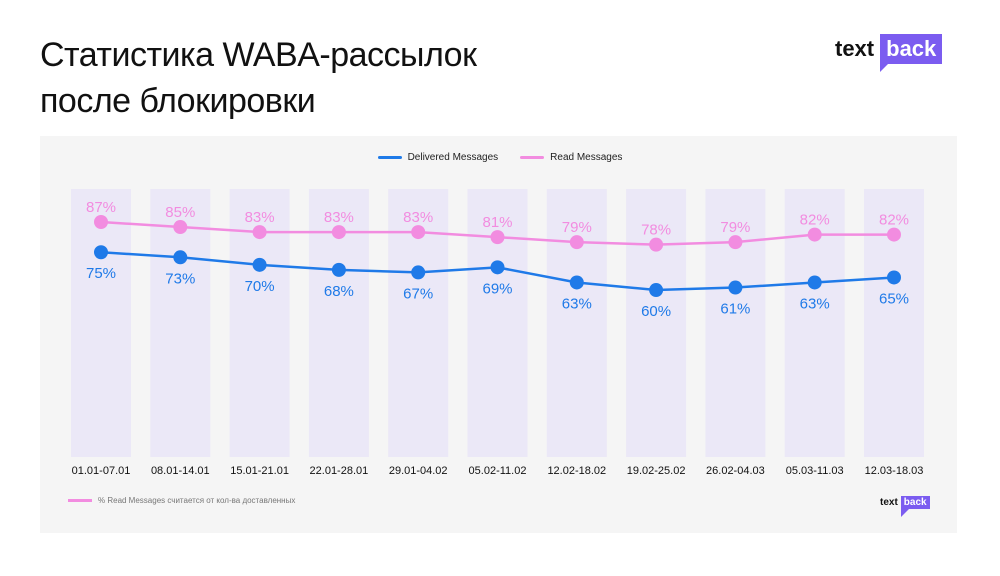  What do you see at coordinates (500, 157) in the screenshot?
I see `legend: Delivered Messages Read Messages` at bounding box center [500, 157].